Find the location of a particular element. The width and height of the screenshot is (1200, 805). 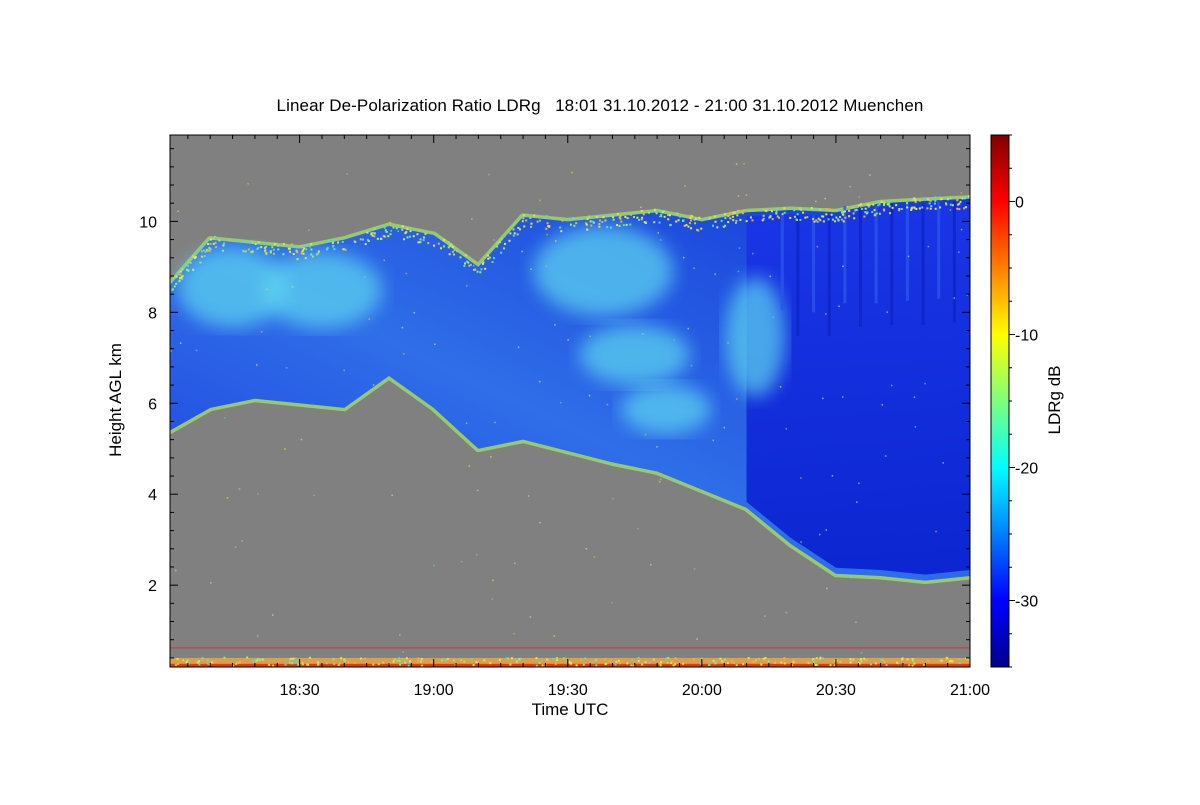

colorbar-label: LDRg dB is located at coordinates (1054, 400).